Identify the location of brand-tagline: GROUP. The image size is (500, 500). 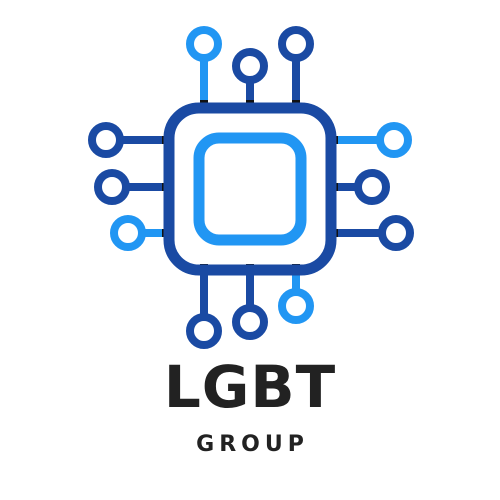
(250, 445).